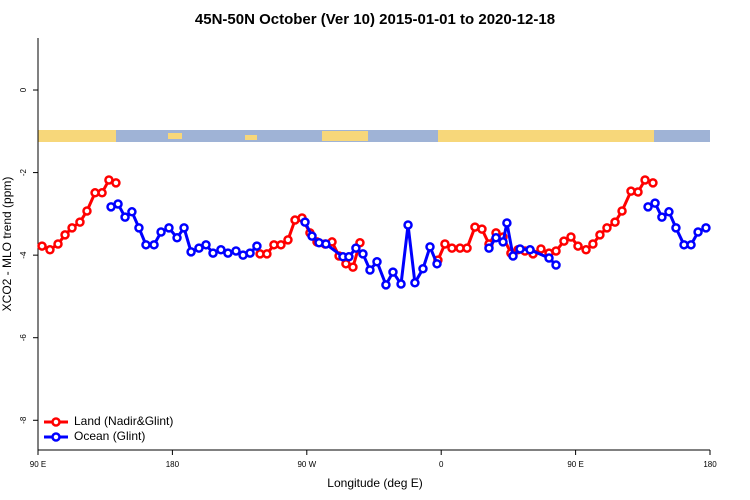  Describe the element at coordinates (23, 420) in the screenshot. I see `y-tick-label: -8` at that location.